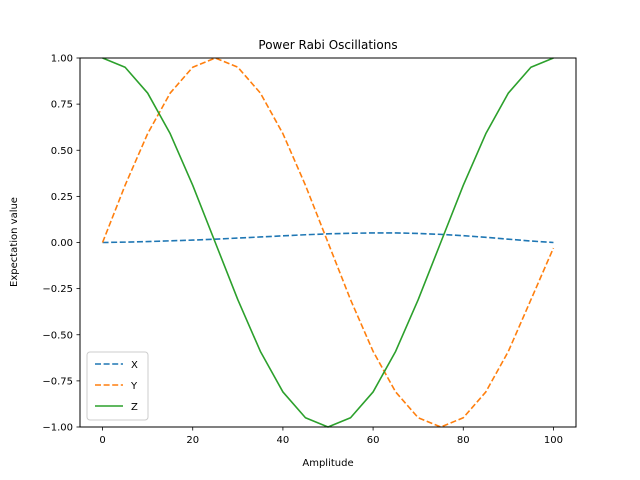  Describe the element at coordinates (463, 440) in the screenshot. I see `x-tick-label: 80` at that location.